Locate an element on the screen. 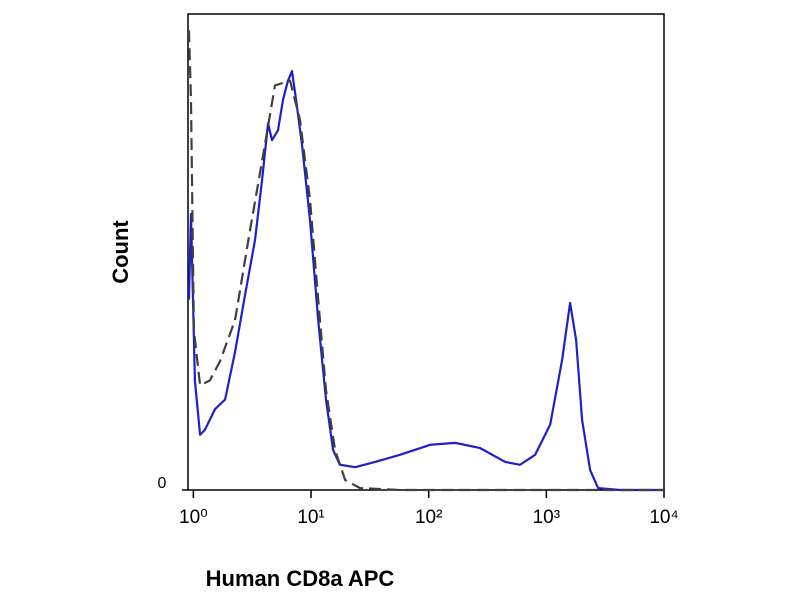 The width and height of the screenshot is (800, 600). x-axis-label: Human CD8a APC is located at coordinates (300, 578).